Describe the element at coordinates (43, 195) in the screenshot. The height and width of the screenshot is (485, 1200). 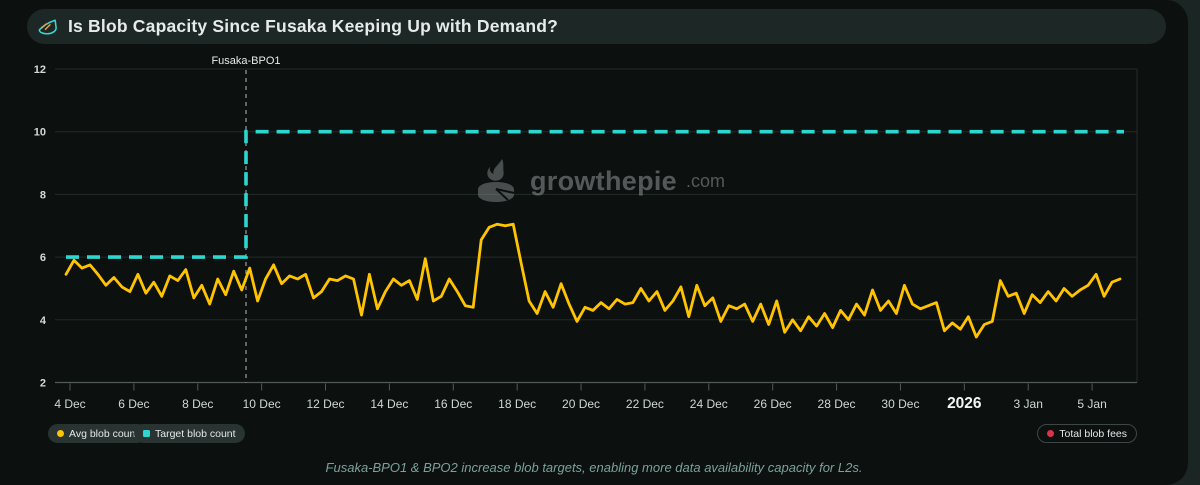
I see `y-axis-label: 8` at that location.